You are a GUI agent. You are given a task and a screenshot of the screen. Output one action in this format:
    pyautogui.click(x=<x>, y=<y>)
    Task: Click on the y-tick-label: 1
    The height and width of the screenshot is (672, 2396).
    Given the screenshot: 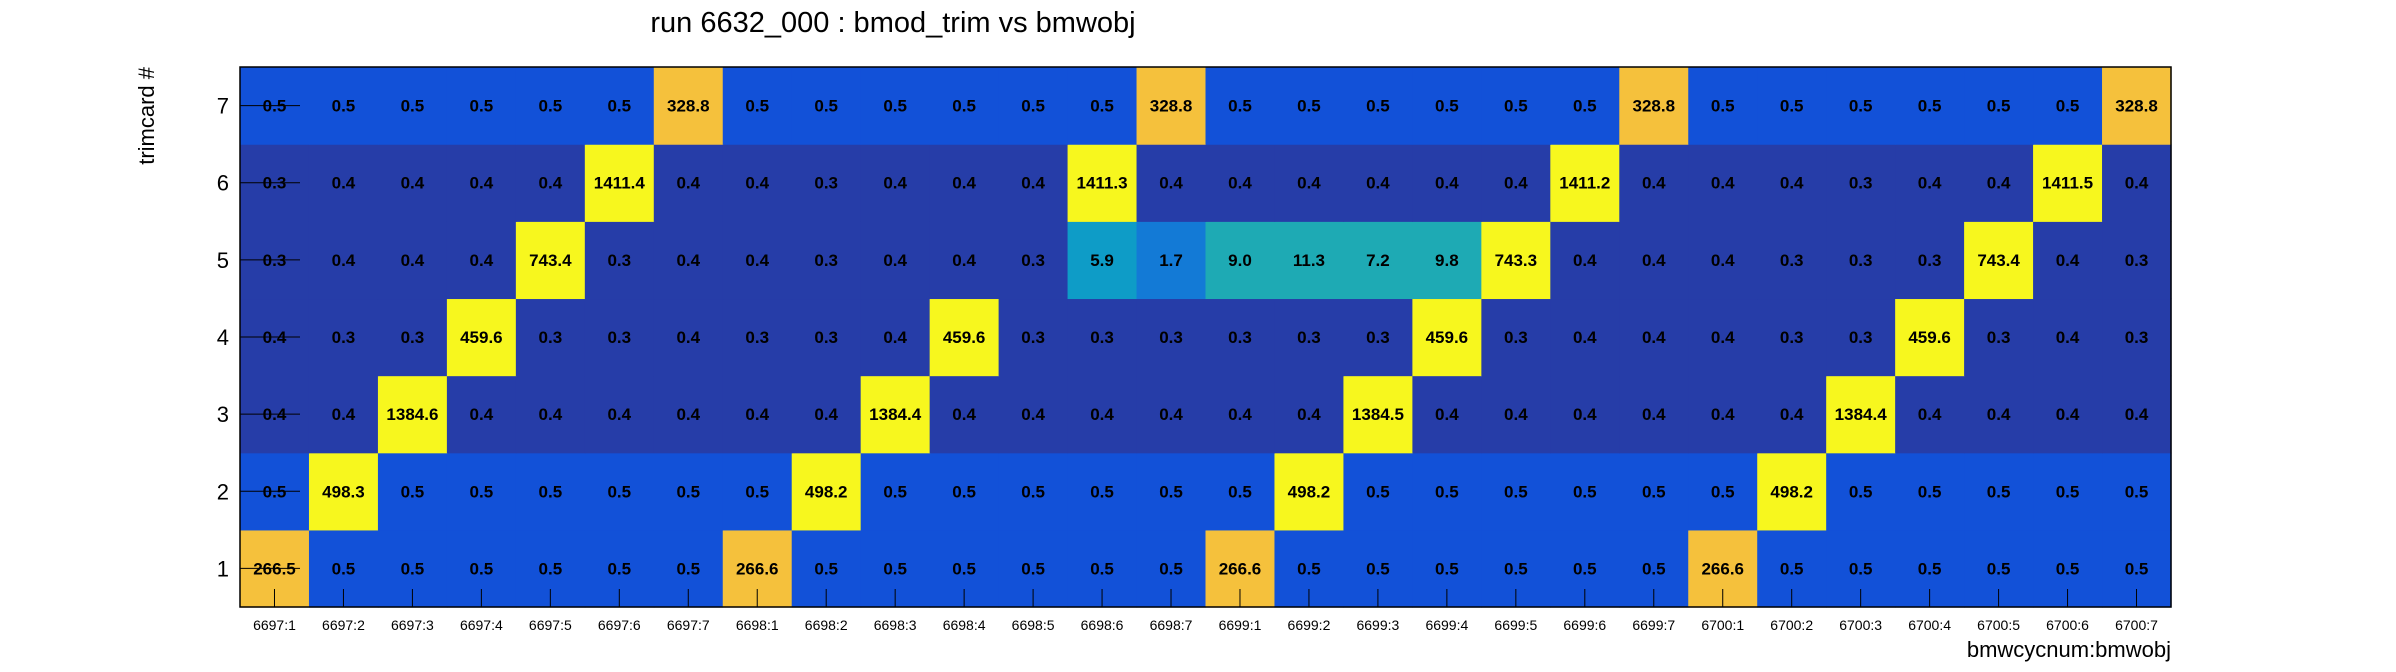 What is the action you would take?
    pyautogui.click(x=223, y=568)
    